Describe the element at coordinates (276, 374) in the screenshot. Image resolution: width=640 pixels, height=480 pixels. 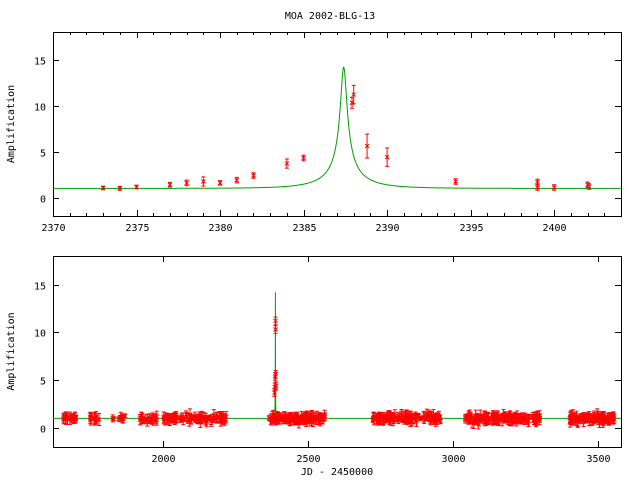
I see `event-data-point` at that location.